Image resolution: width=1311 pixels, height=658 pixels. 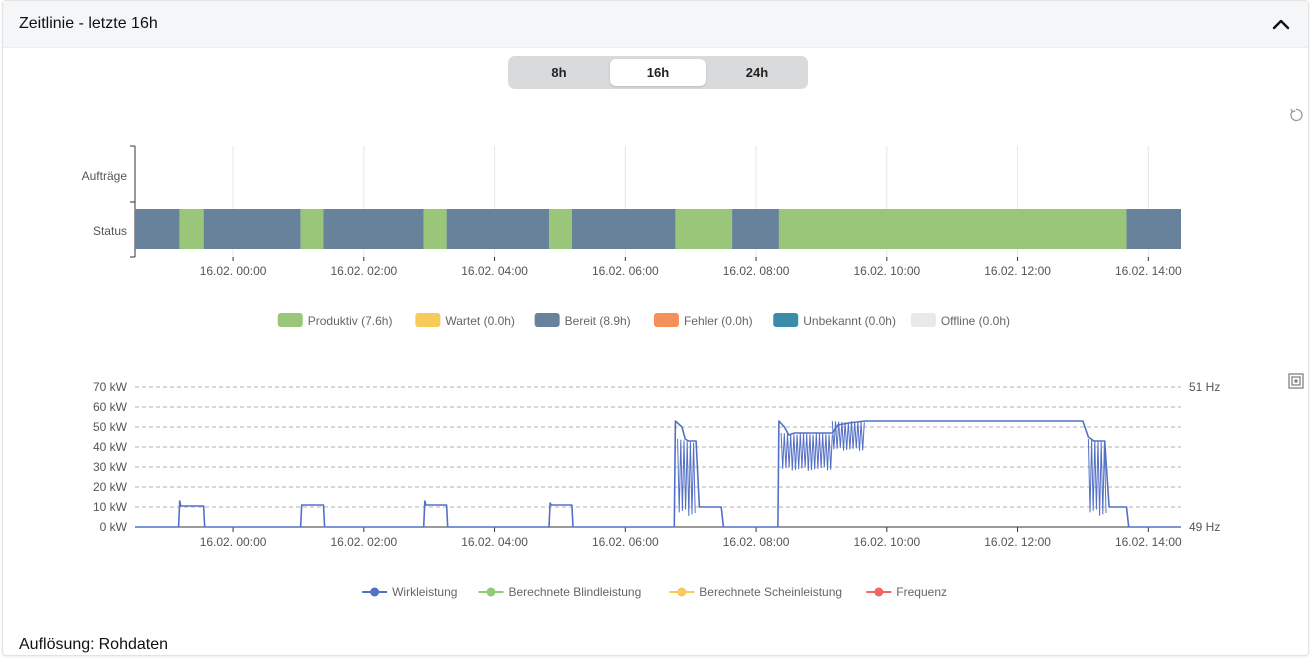 What do you see at coordinates (110, 507) in the screenshot?
I see `y-tick-label: 10 kW` at bounding box center [110, 507].